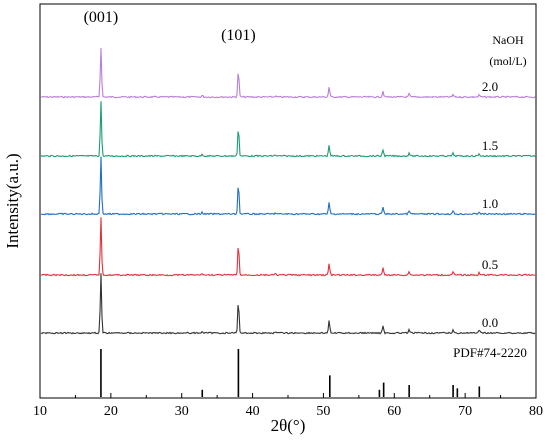 This screenshot has width=550, height=444. Describe the element at coordinates (394, 411) in the screenshot. I see `x-tick-label: 60` at that location.